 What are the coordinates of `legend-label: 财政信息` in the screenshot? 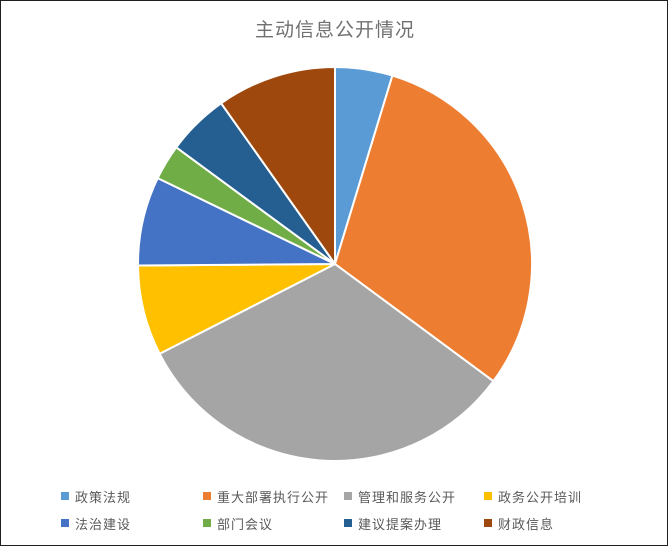 It's located at (526, 524).